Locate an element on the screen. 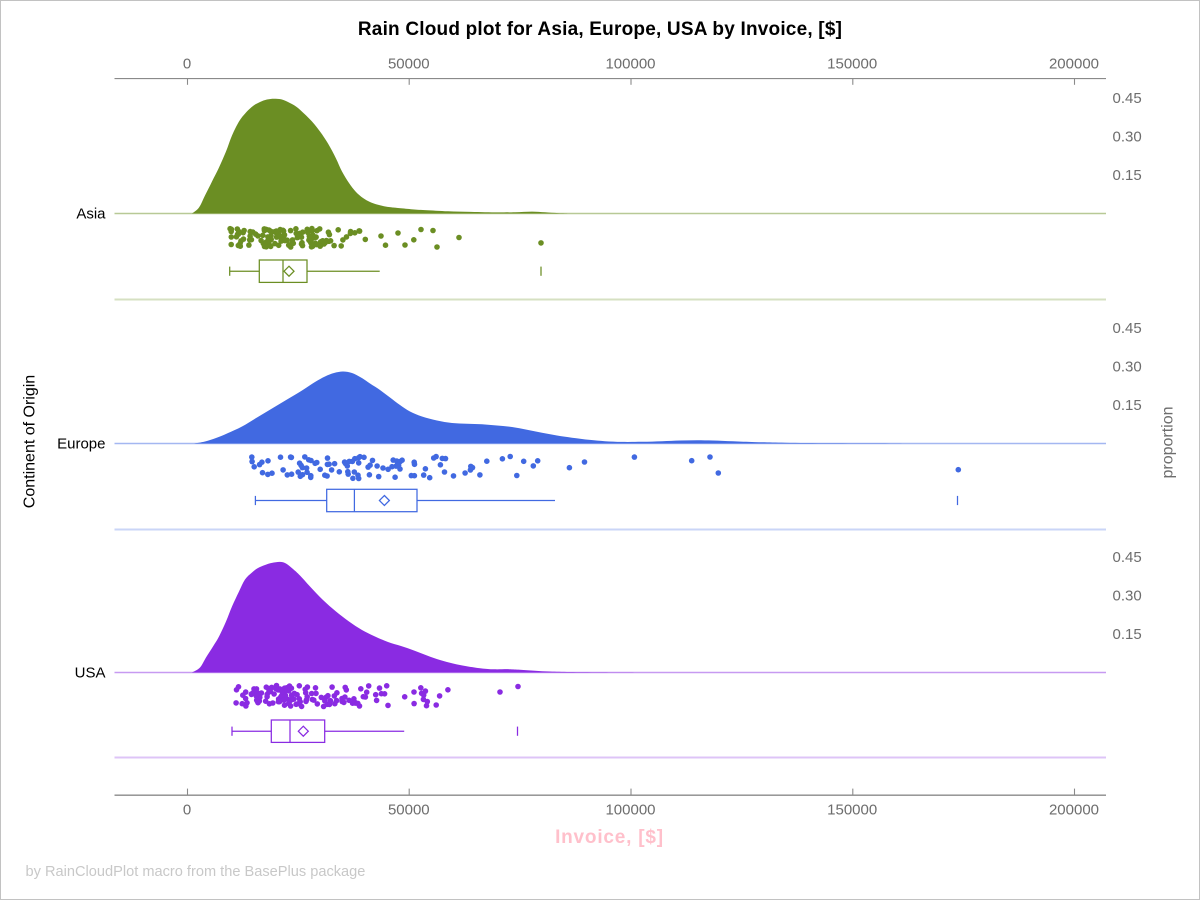 Image resolution: width=1200 pixels, height=905 pixels. svg-text: proportion is located at coordinates (1168, 442).